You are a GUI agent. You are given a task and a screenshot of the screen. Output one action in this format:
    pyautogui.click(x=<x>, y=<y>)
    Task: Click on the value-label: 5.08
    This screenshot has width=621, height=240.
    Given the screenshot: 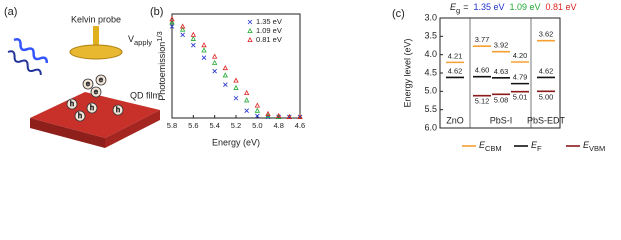 What is the action you would take?
    pyautogui.click(x=501, y=99)
    